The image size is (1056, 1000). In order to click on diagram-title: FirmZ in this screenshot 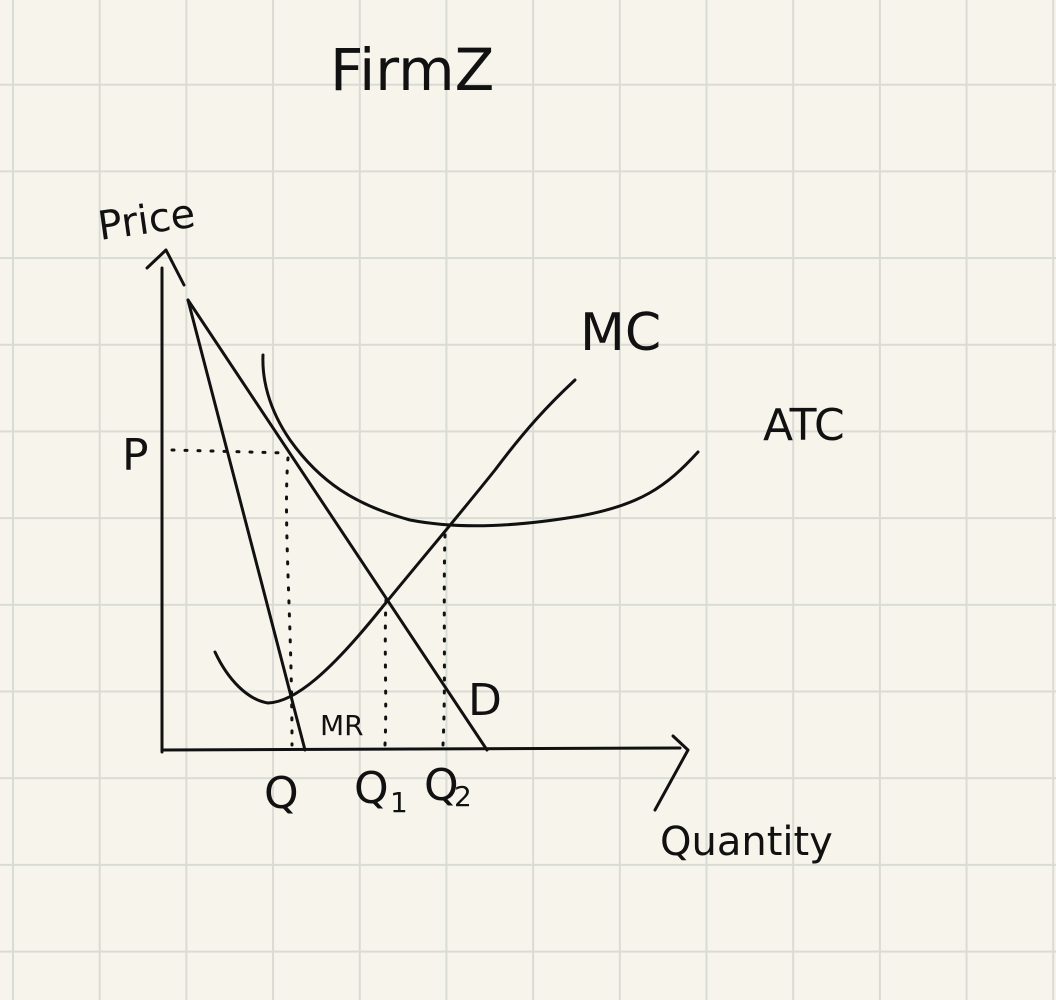, I will do `click(412, 70)`.